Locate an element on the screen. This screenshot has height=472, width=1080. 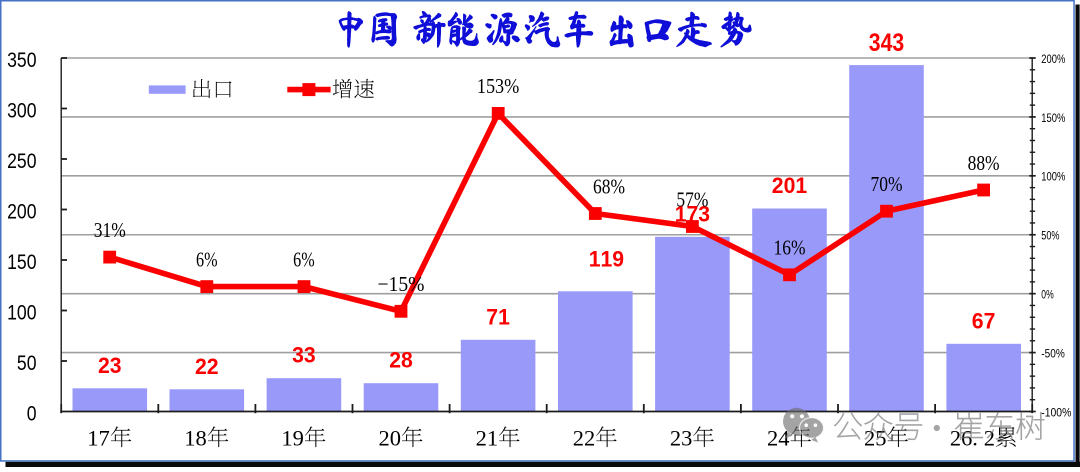
svg-text: 2 is located at coordinates (989, 438).